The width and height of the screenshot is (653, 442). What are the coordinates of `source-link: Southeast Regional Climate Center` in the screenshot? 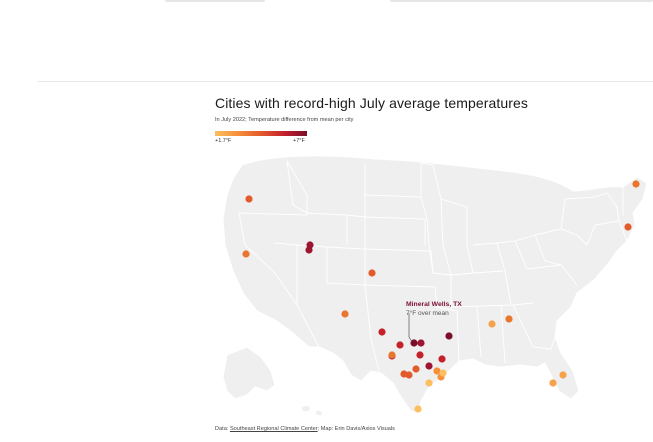 It's located at (273, 429).